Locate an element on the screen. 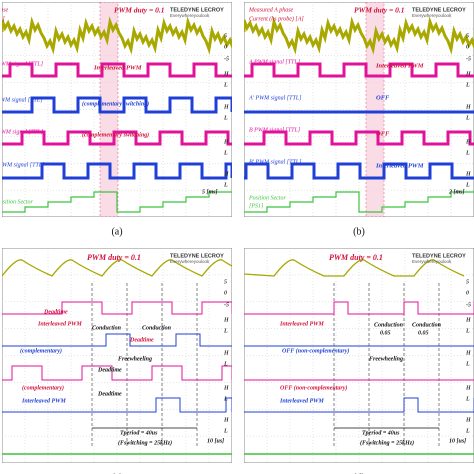 The image size is (474, 474). annotation: OFF is located at coordinates (383, 133).